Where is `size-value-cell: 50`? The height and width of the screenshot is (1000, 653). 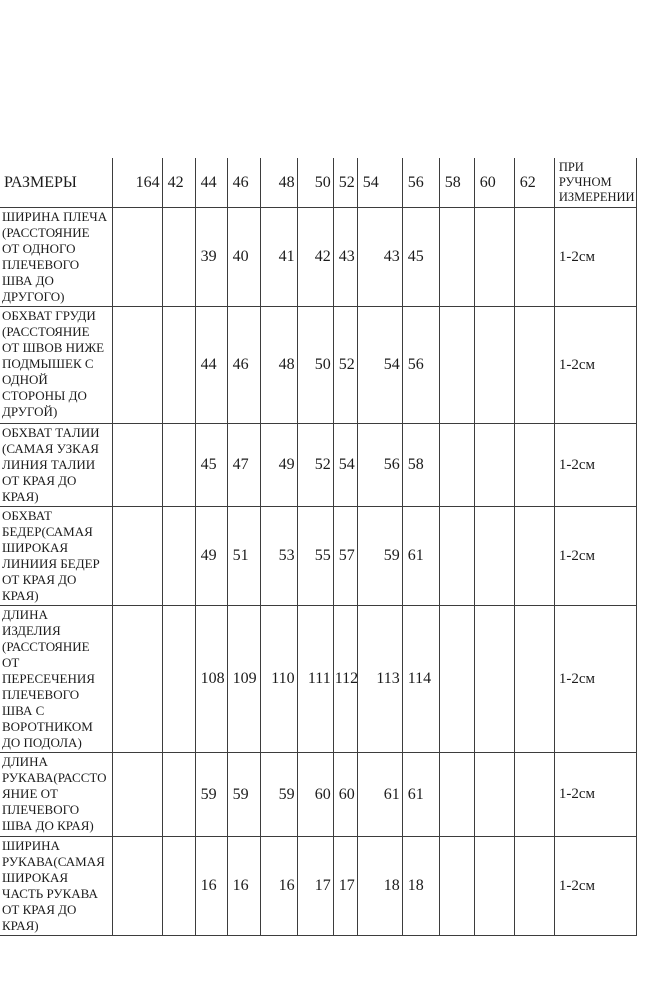 size-value-cell: 50 is located at coordinates (315, 365).